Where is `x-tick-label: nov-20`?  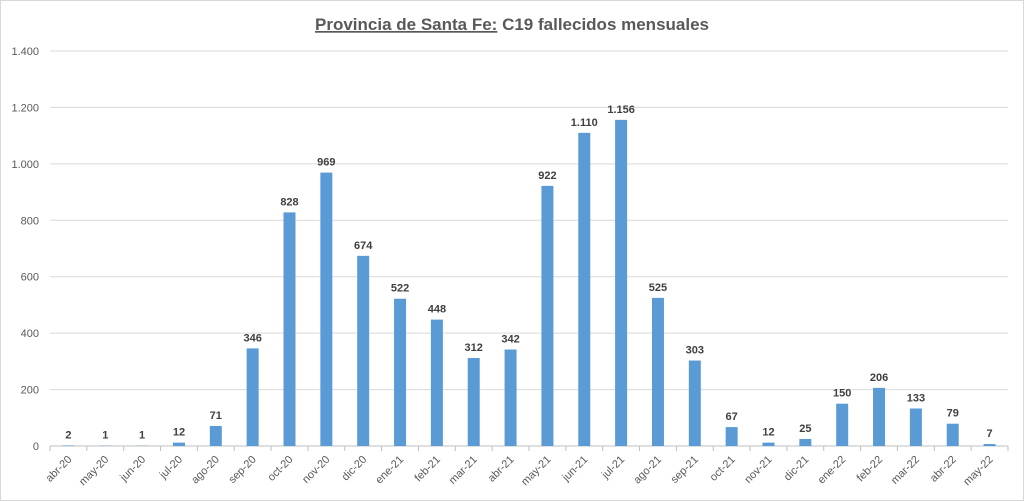
x-tick-label: nov-20 is located at coordinates (316, 470).